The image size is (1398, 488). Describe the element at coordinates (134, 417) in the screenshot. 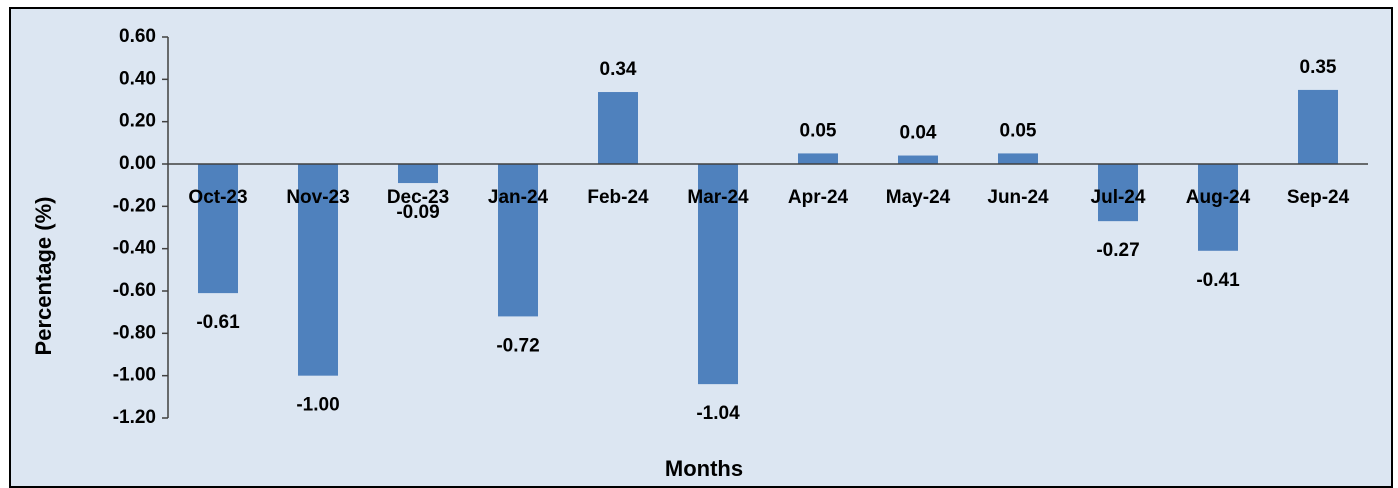

I see `y-tick-label: -1.20` at that location.